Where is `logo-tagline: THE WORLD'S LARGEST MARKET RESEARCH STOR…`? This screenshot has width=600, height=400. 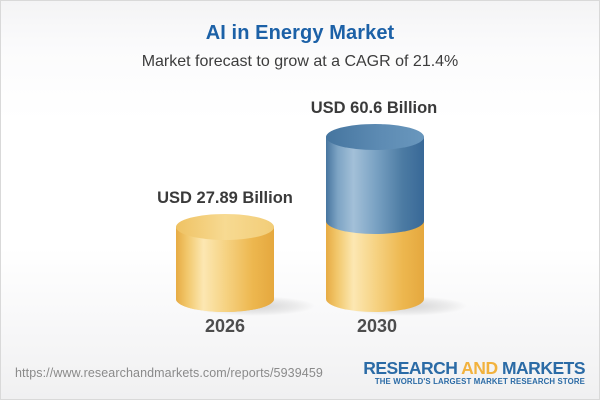
logo-tagline: THE WORLD'S LARGEST MARKET RESEARCH STOR… is located at coordinates (479, 382).